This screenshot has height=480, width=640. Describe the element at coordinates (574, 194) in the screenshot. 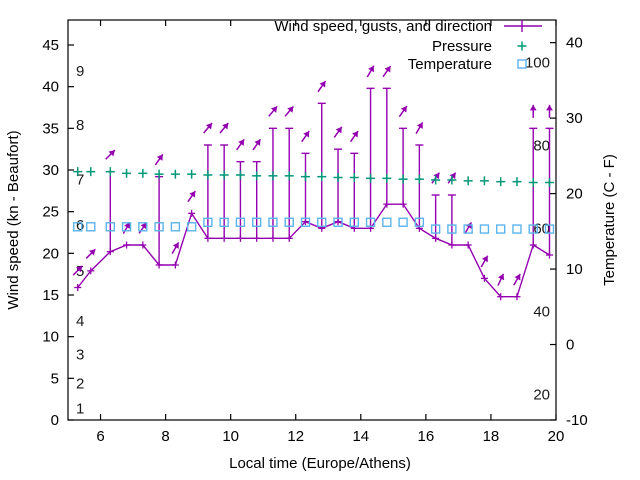

I see `y-tick-label-right: 20` at that location.